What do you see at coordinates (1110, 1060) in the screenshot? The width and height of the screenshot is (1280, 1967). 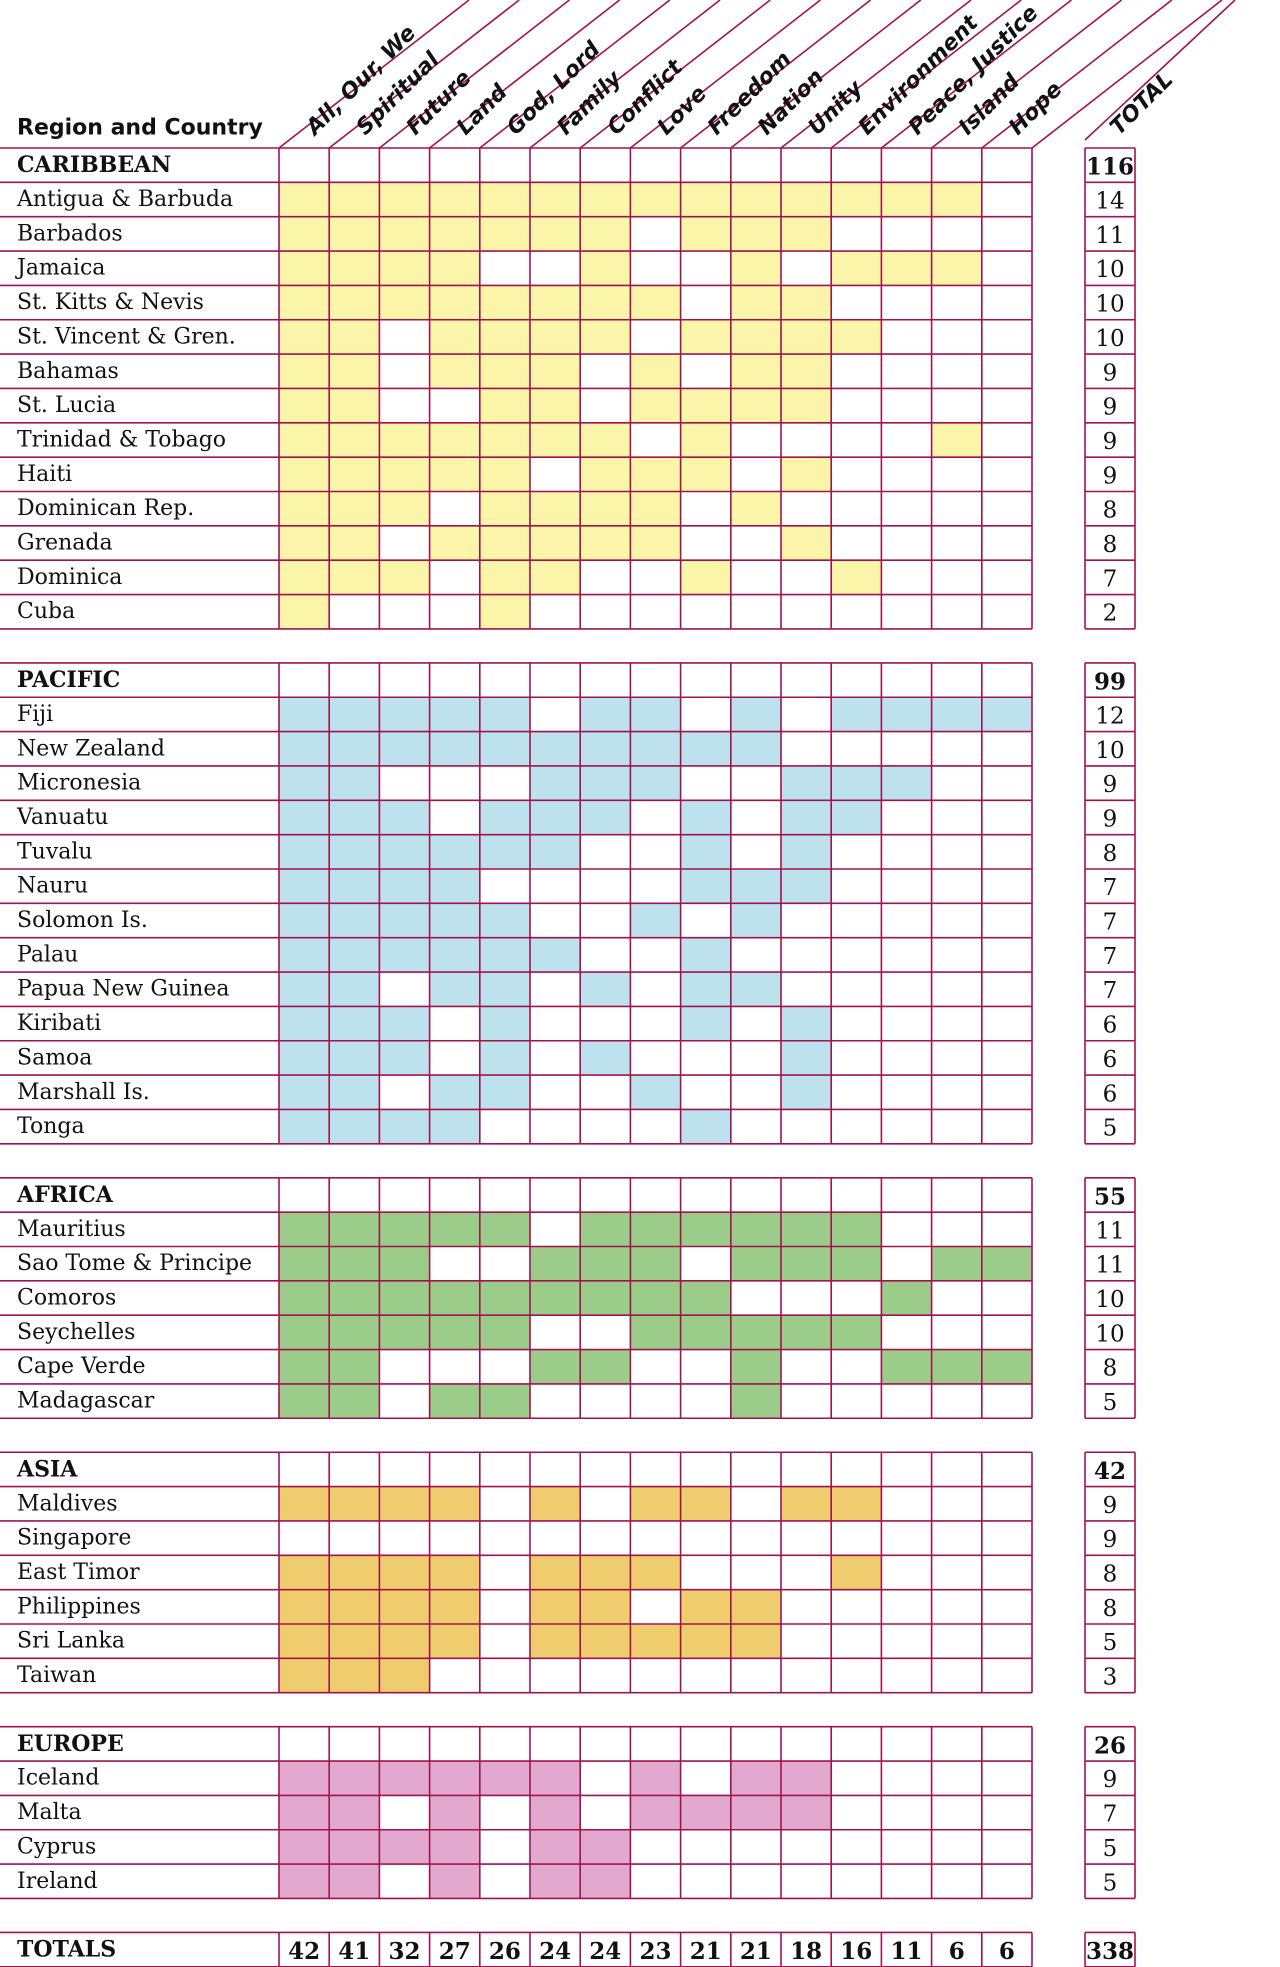 I see `country-total: 6` at bounding box center [1110, 1060].